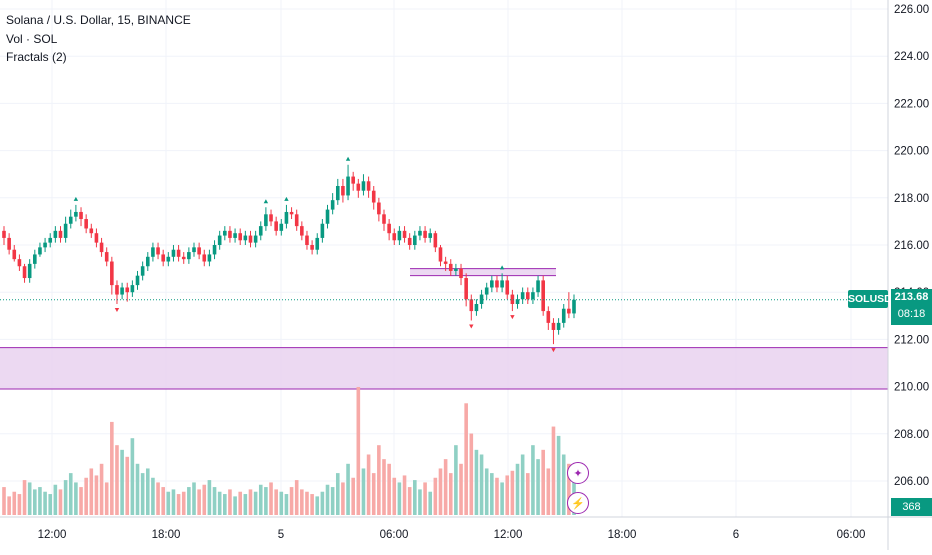 This screenshot has width=932, height=555. I want to click on volume-indicator-label: Vol · SOL, so click(32, 38).